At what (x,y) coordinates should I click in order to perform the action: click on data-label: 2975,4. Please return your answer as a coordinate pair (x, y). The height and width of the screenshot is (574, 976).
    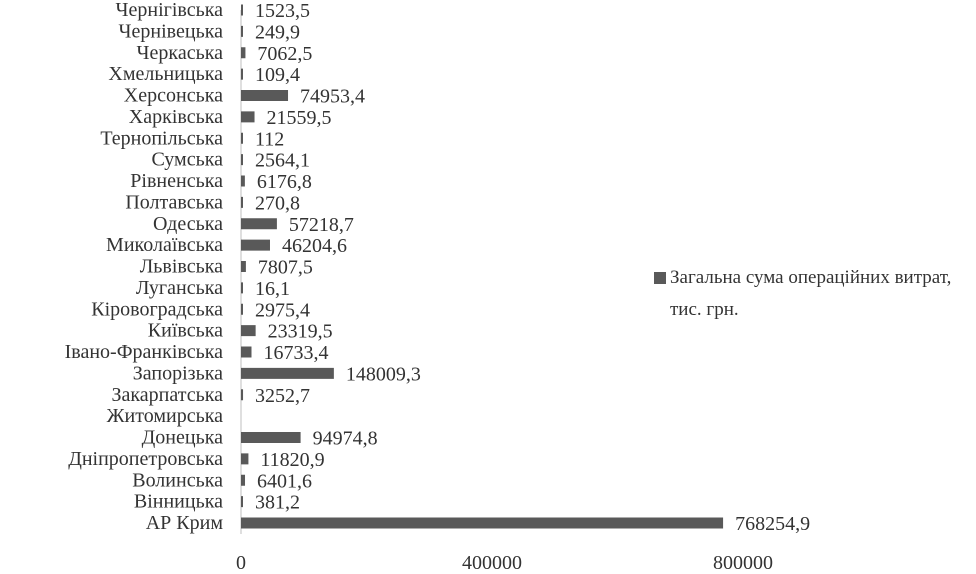
    Looking at the image, I should click on (282, 310).